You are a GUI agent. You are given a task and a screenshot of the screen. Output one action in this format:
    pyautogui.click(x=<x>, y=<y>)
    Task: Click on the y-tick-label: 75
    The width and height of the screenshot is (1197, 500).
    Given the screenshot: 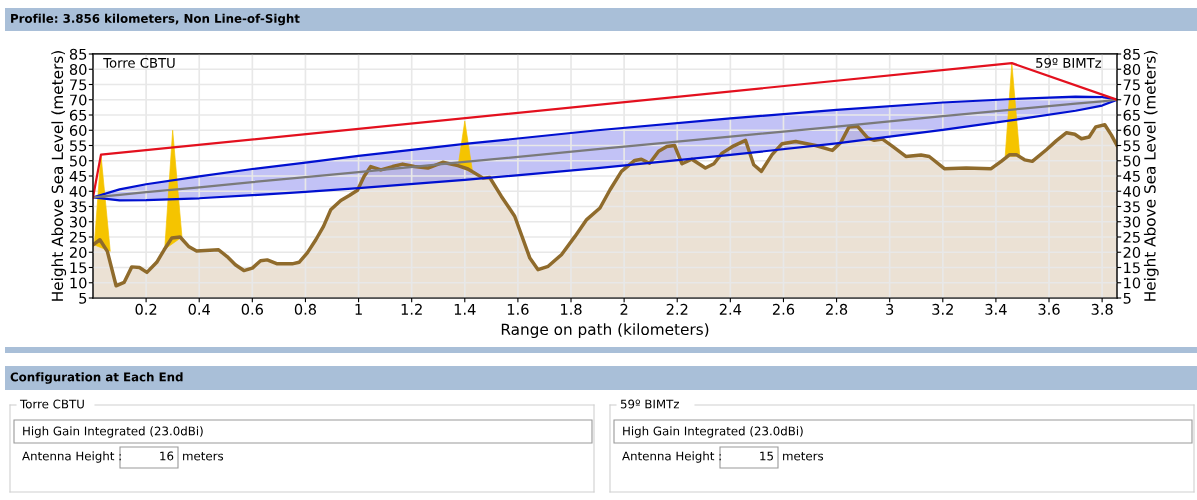 What is the action you would take?
    pyautogui.click(x=78, y=85)
    